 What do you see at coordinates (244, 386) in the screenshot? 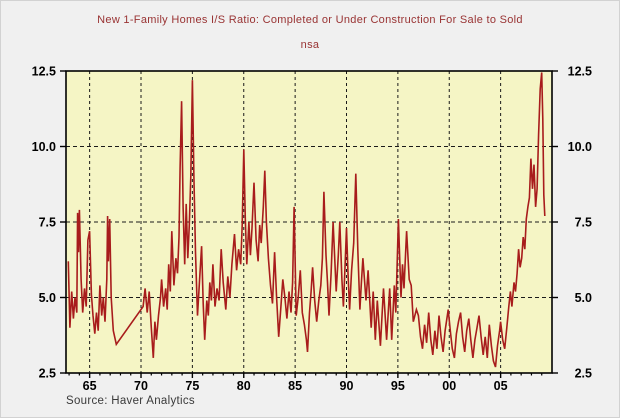
I see `x-tick-label: 80` at bounding box center [244, 386].